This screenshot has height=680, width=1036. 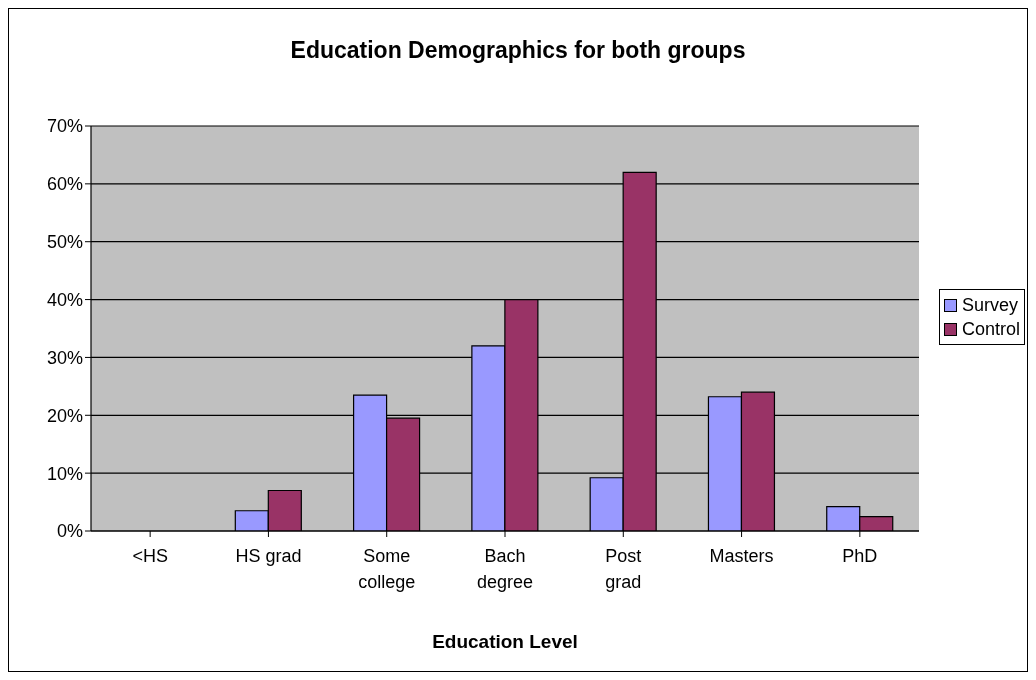 I want to click on x-tick-label: Masters, so click(x=741, y=555).